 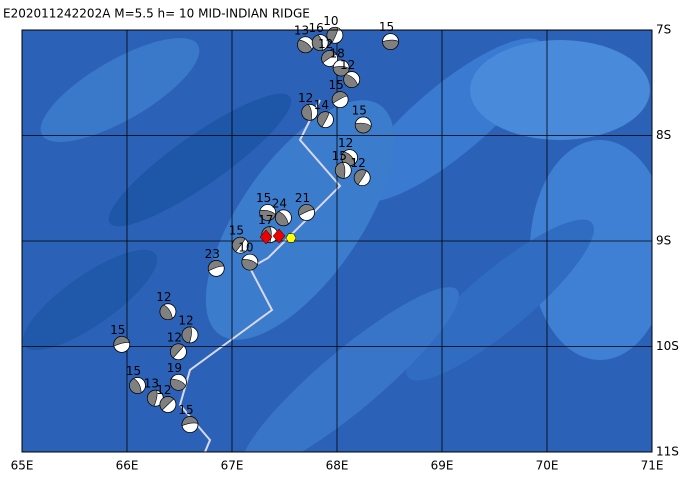 I want to click on depth-label: 21, so click(x=302, y=198).